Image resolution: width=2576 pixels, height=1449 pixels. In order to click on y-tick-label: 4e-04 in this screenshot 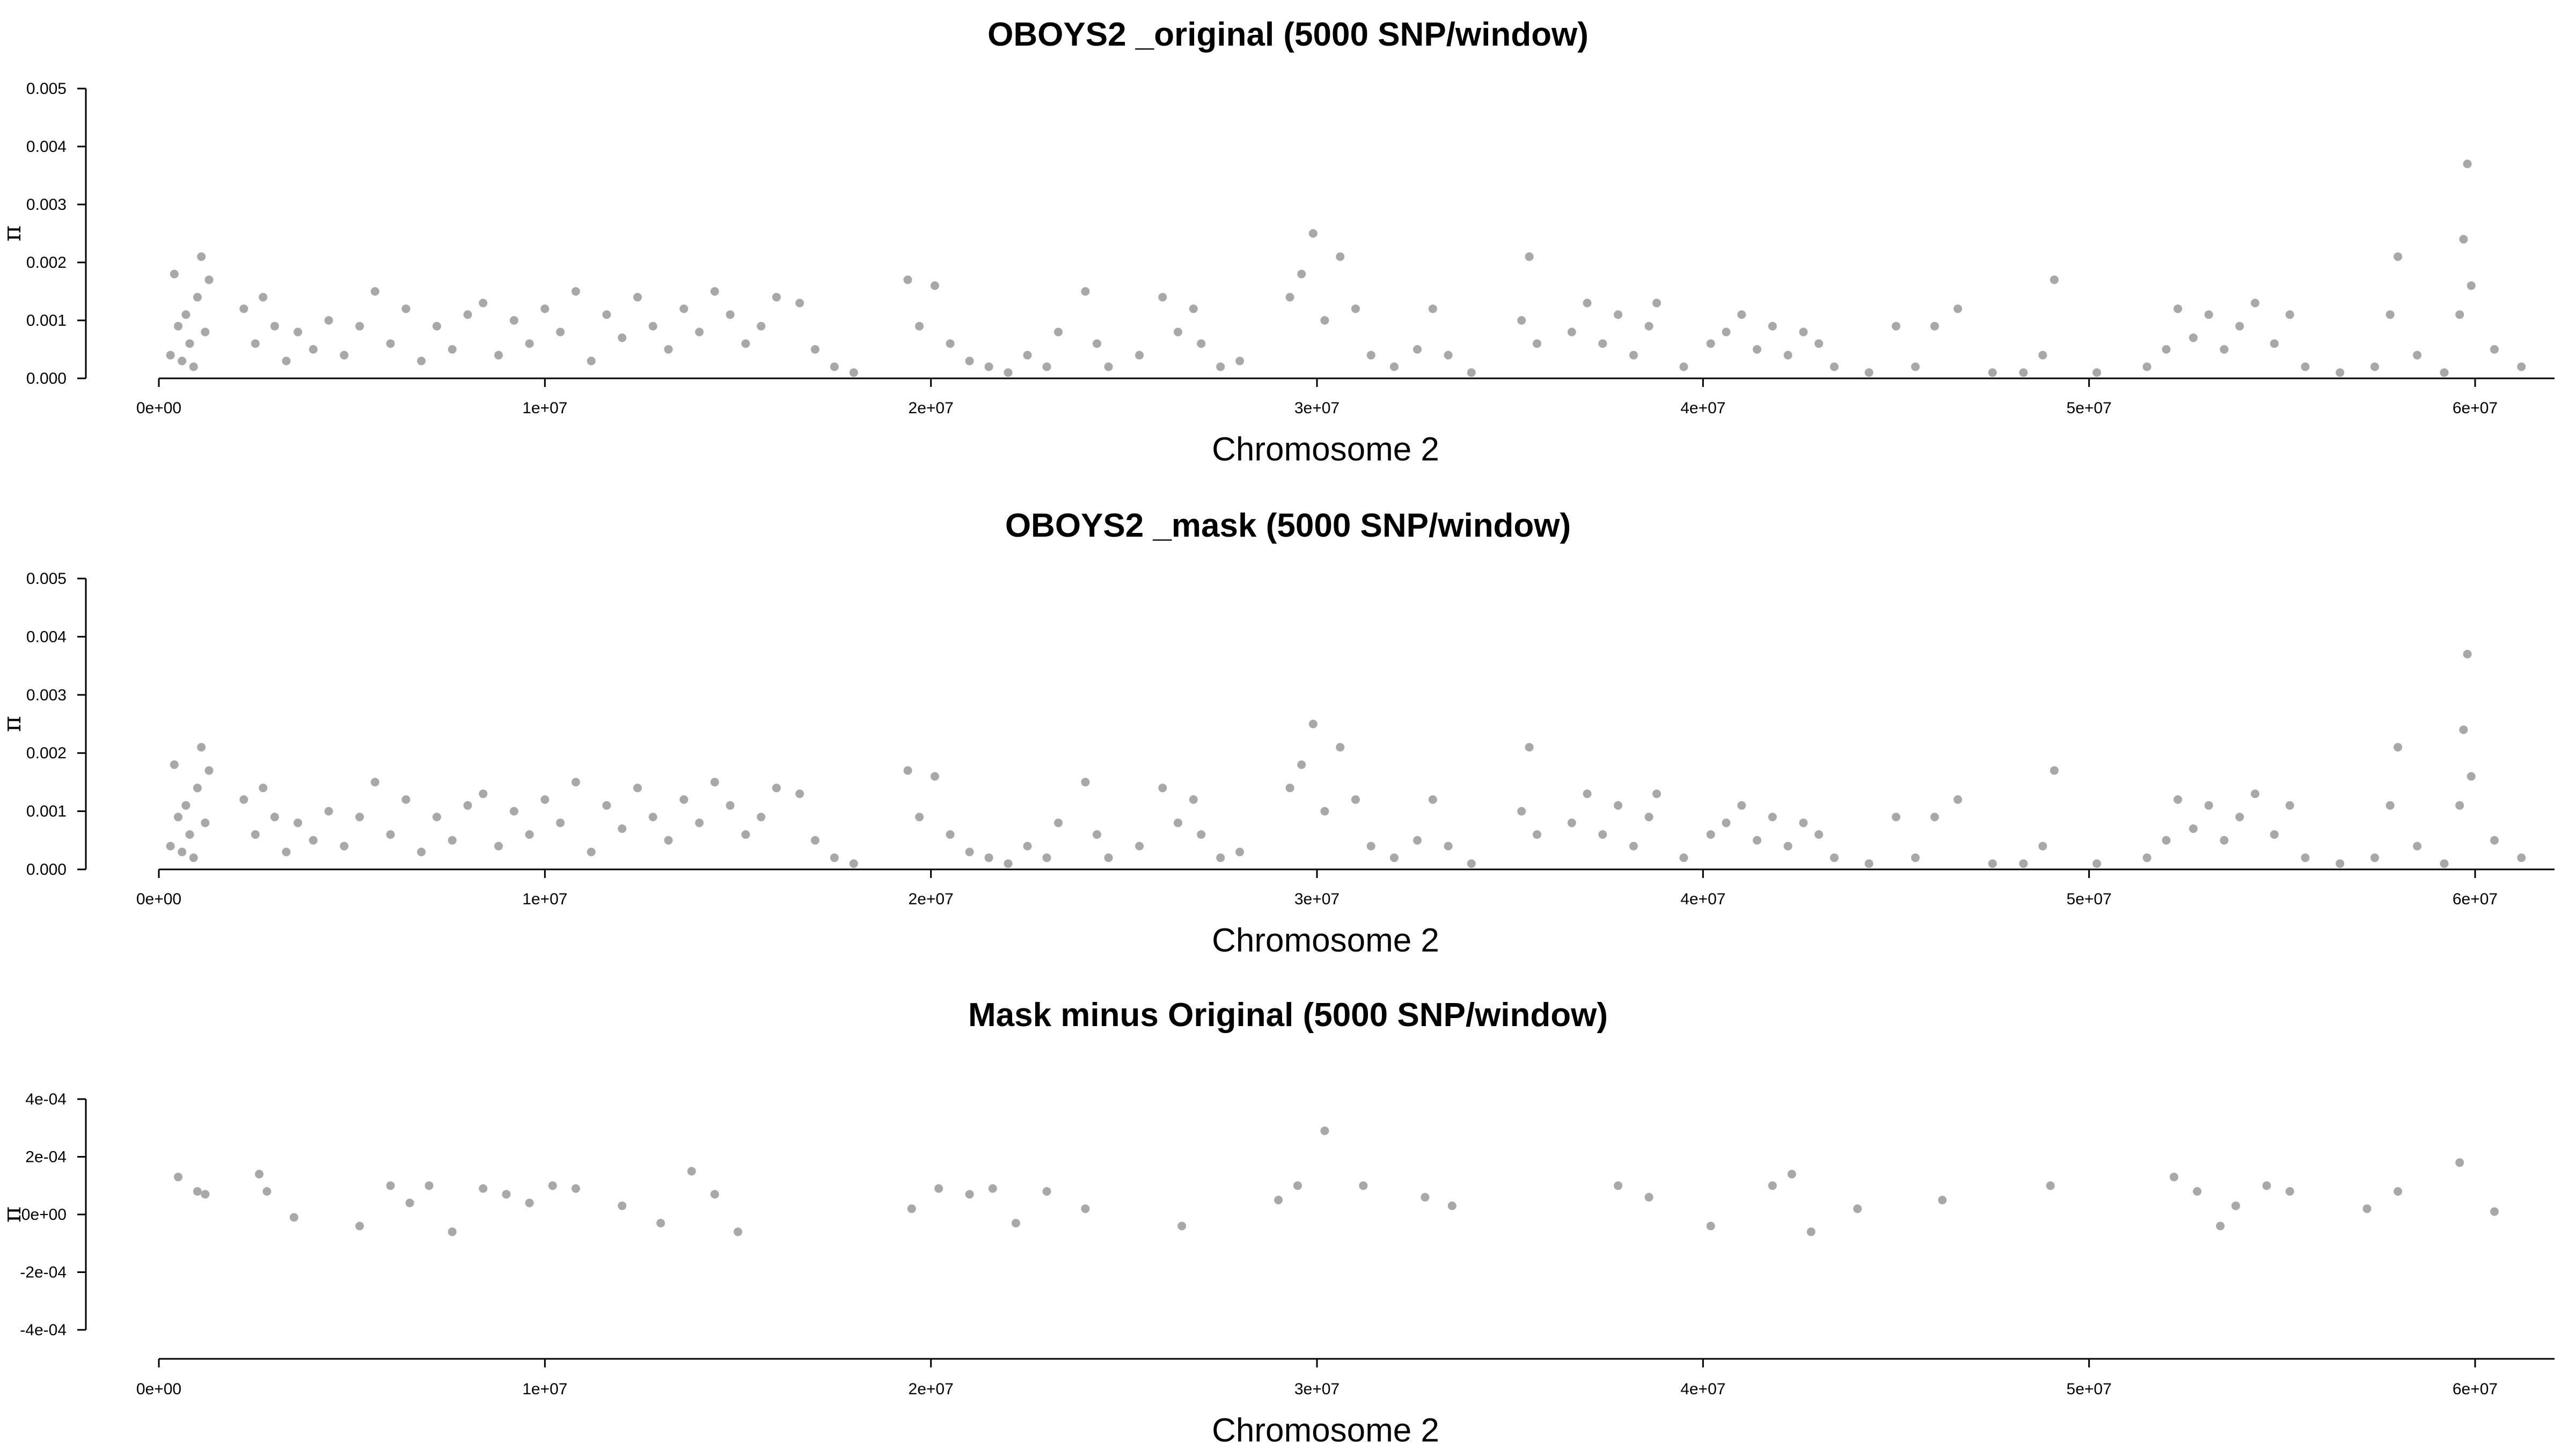, I will do `click(46, 1099)`.